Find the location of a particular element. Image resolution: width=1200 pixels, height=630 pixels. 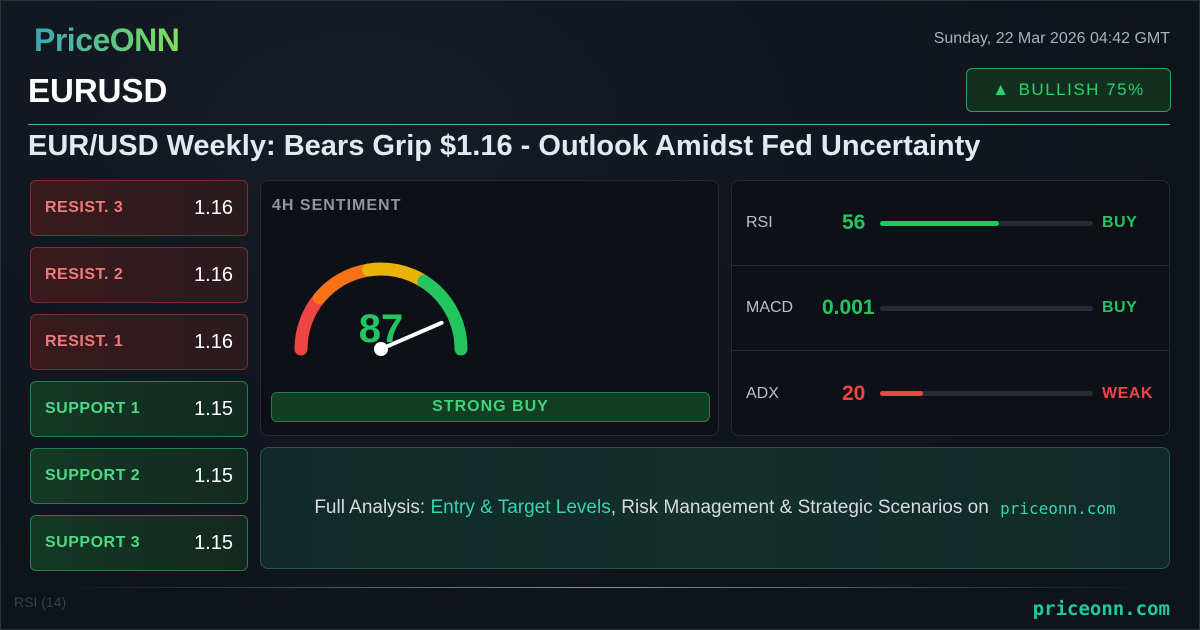

level-support-1: SUPPORT 1 1.15 is located at coordinates (139, 409).